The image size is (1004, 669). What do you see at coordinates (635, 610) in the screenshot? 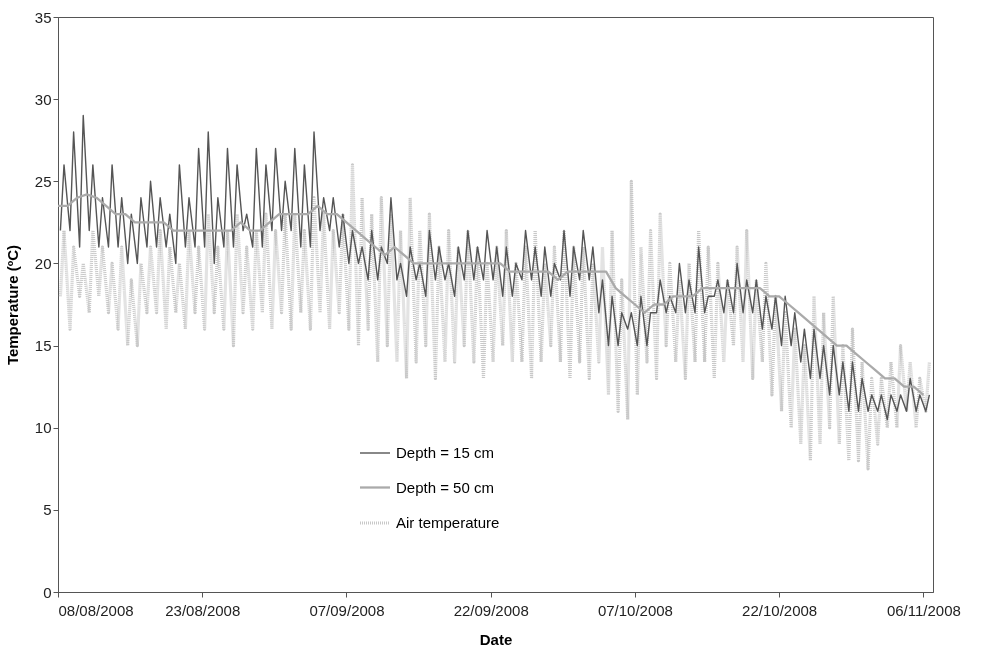
I see `x-tick-label: 07/10/2008` at bounding box center [635, 610].